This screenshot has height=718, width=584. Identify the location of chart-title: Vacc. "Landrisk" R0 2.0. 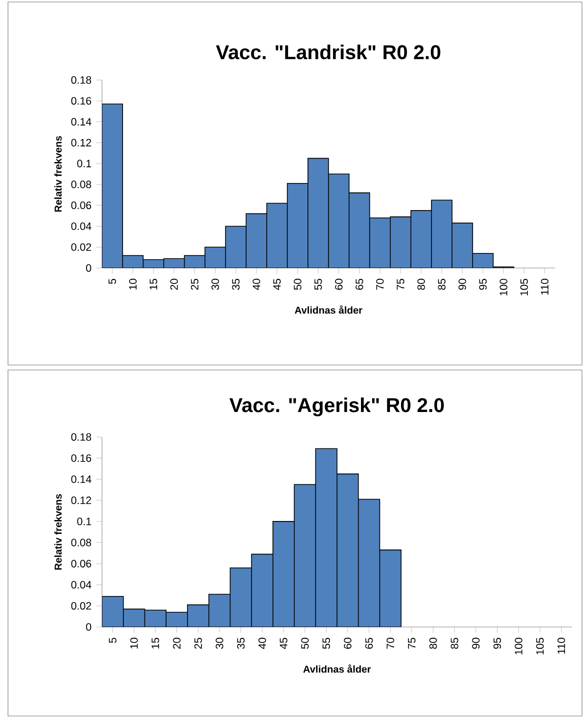
(328, 52).